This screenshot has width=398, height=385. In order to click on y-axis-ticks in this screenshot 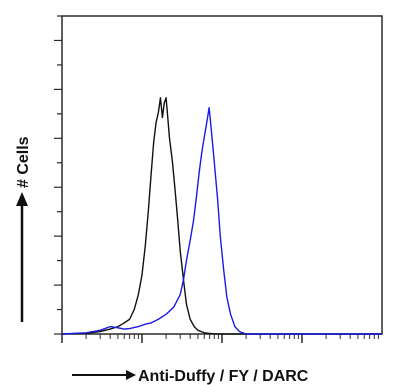, I will do `click(58, 175)`.